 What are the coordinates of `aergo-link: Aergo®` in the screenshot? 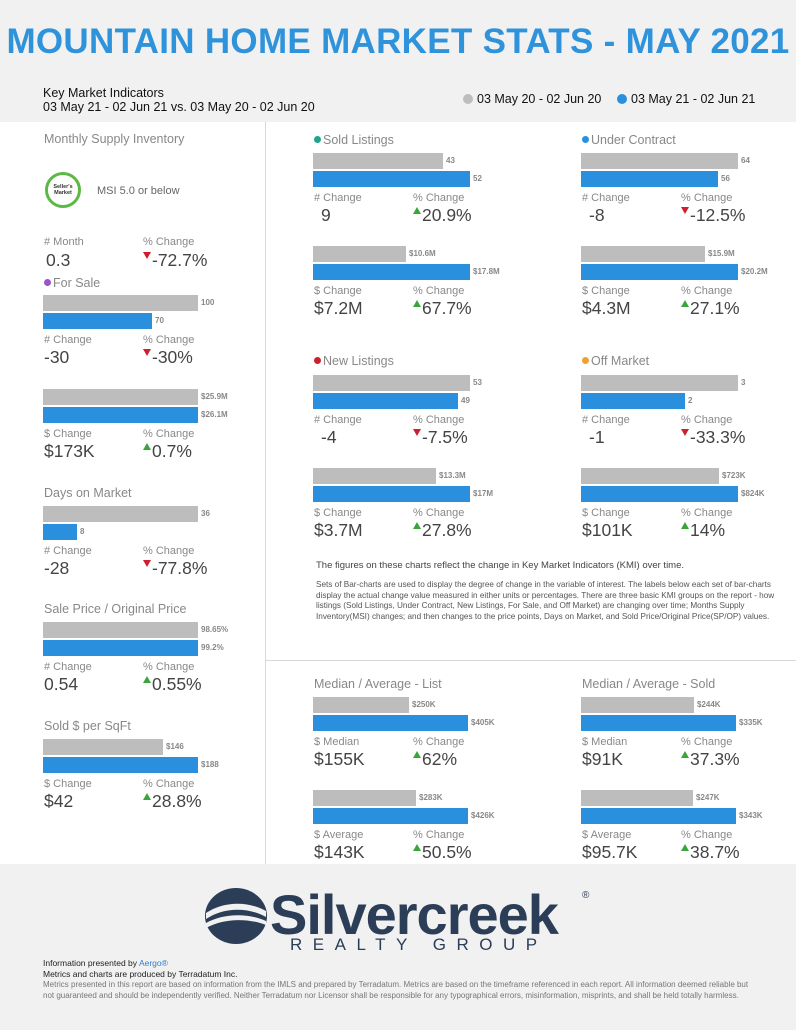 It's located at (153, 963).